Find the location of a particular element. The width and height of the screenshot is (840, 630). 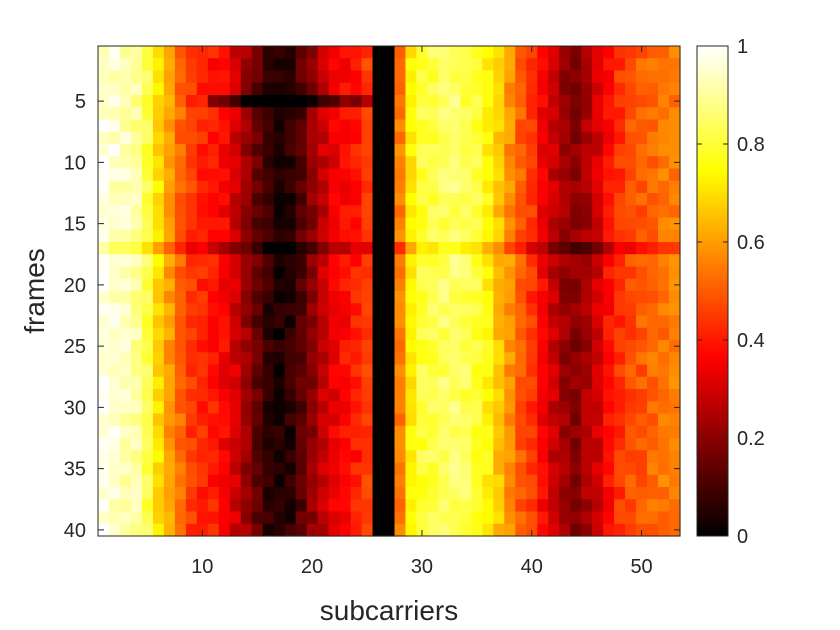

colorbar-tick-label: 1 is located at coordinates (742, 47).